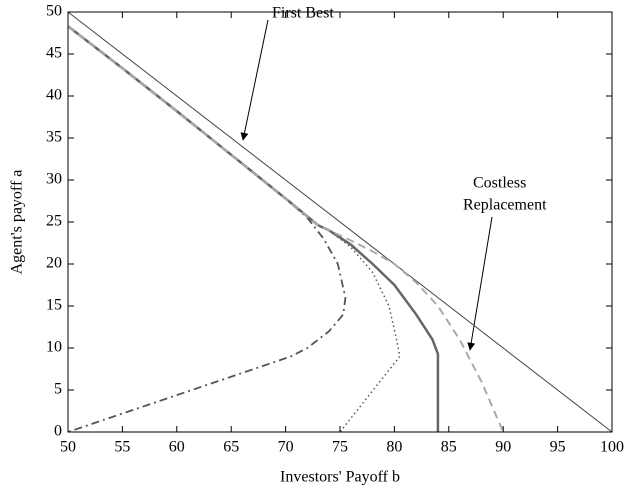 The height and width of the screenshot is (494, 627). I want to click on x-tick-label: 50, so click(68, 447).